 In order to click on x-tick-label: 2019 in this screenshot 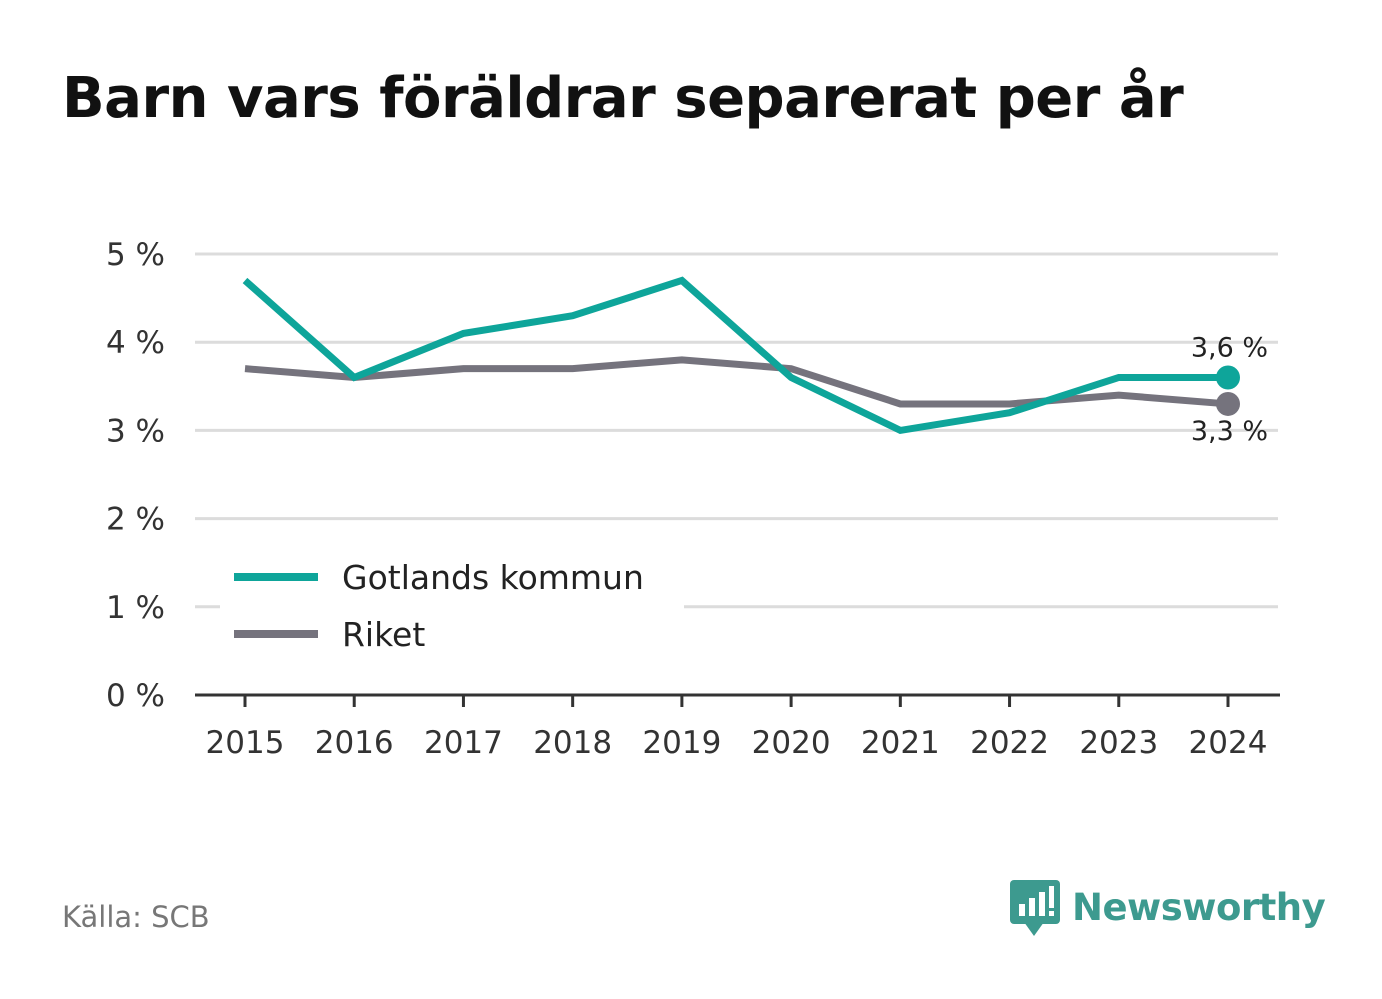, I will do `click(681, 743)`.